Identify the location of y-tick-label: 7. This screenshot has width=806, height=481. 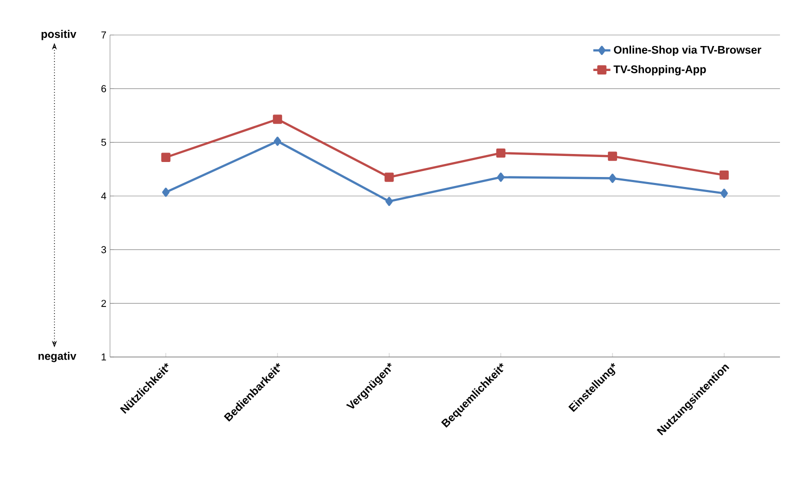
(103, 35).